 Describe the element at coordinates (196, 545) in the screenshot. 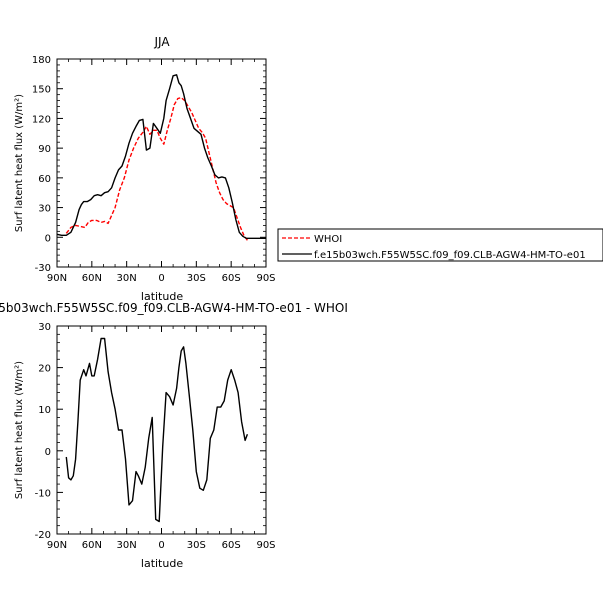

I see `bottom-chart-x-tick-label: 30S` at that location.